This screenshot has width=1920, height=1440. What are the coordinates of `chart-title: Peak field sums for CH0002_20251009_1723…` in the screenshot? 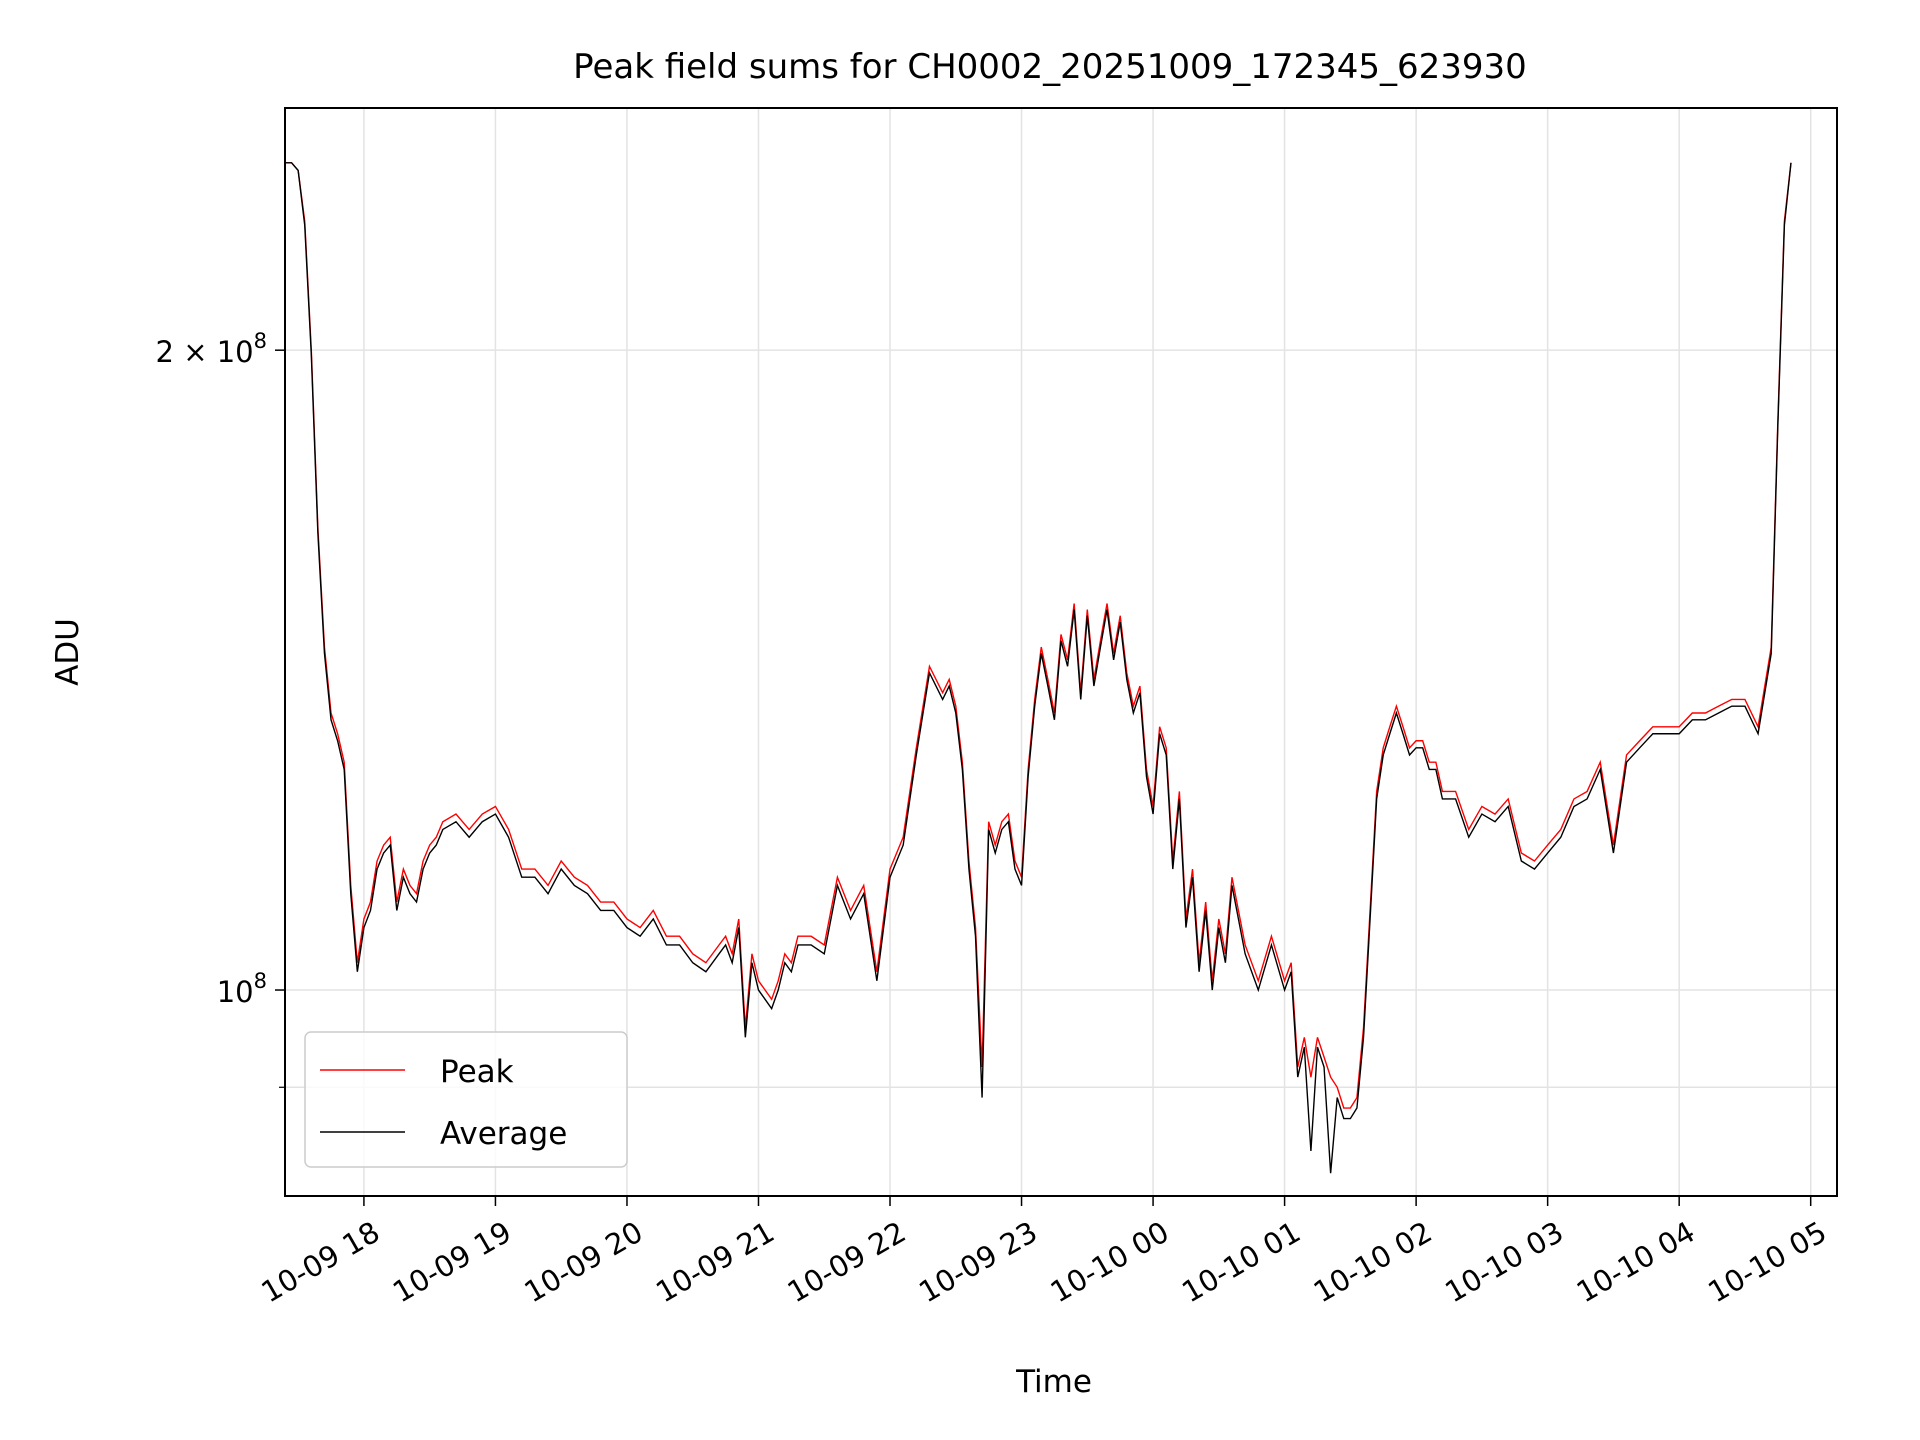 It's located at (1050, 67).